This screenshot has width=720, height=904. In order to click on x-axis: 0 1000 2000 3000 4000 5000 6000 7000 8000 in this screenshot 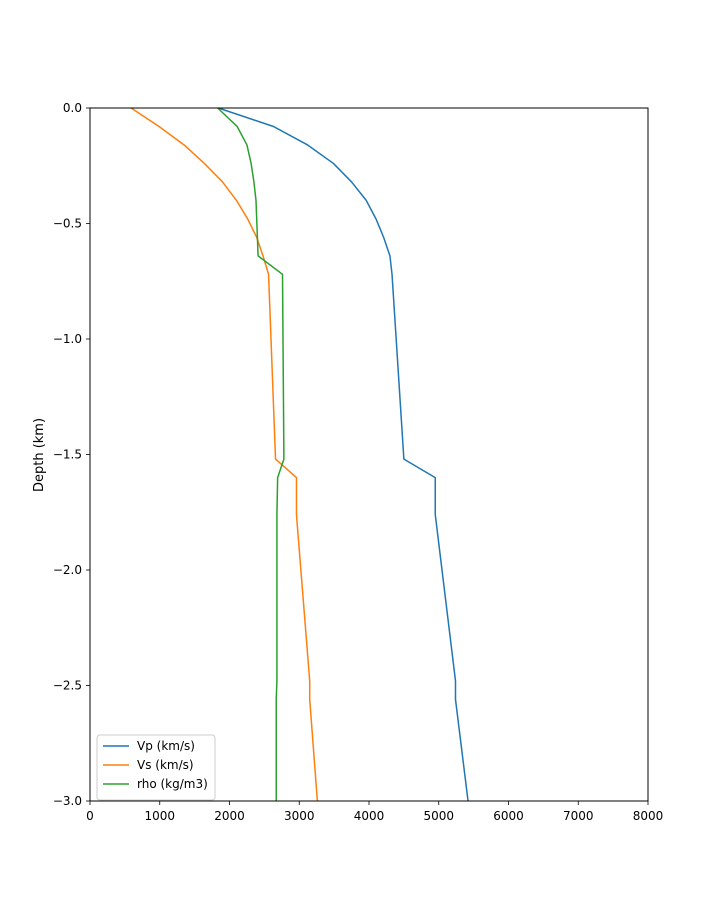, I will do `click(374, 812)`.